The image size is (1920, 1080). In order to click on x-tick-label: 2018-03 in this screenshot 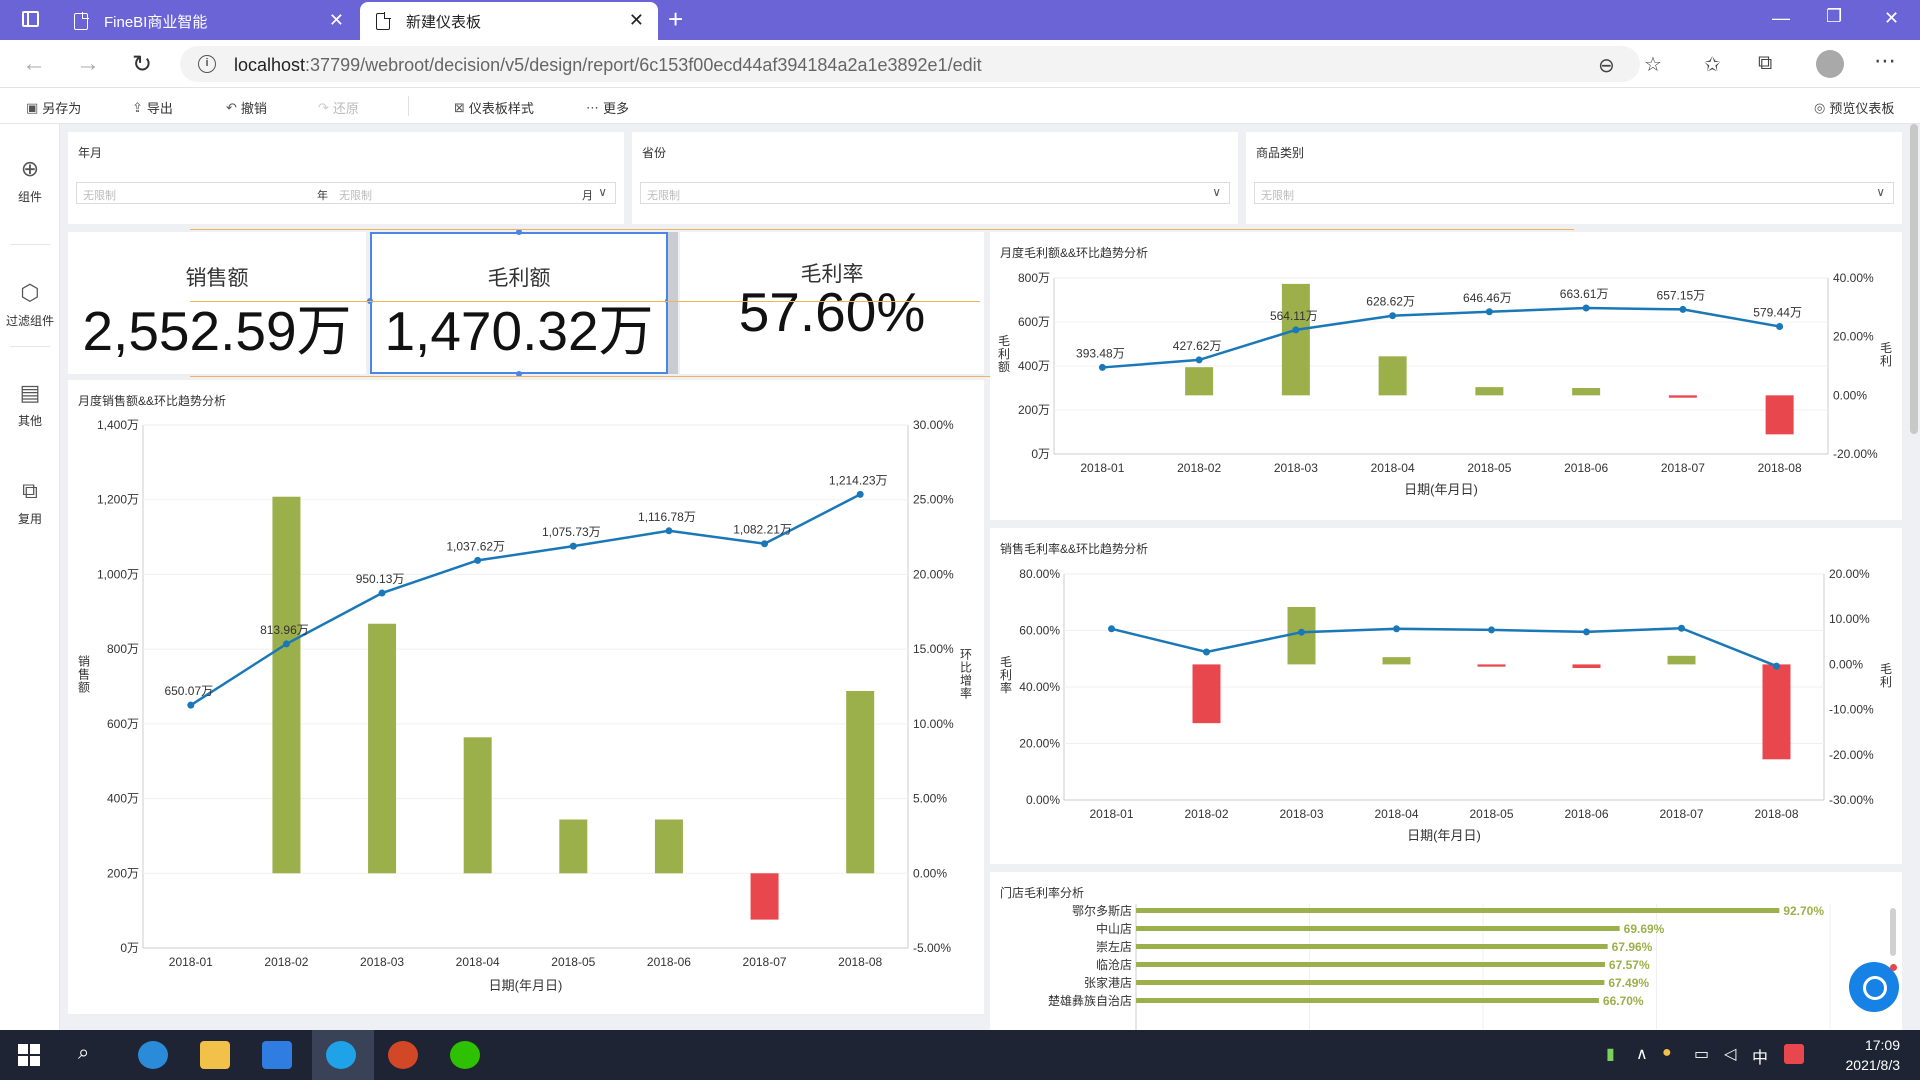, I will do `click(382, 962)`.